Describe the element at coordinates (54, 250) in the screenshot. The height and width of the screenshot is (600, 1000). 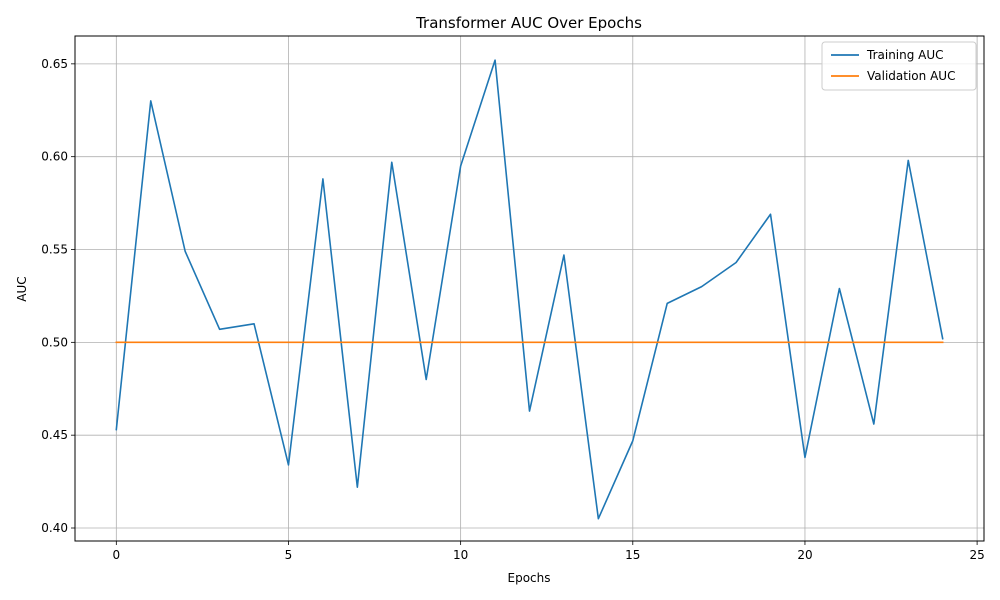
I see `y-tick-label: 0.55` at that location.